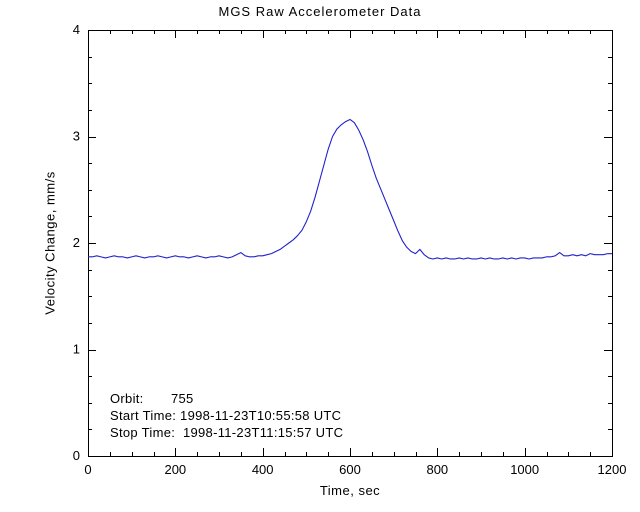  What do you see at coordinates (76, 242) in the screenshot?
I see `y-tick-label: 2` at bounding box center [76, 242].